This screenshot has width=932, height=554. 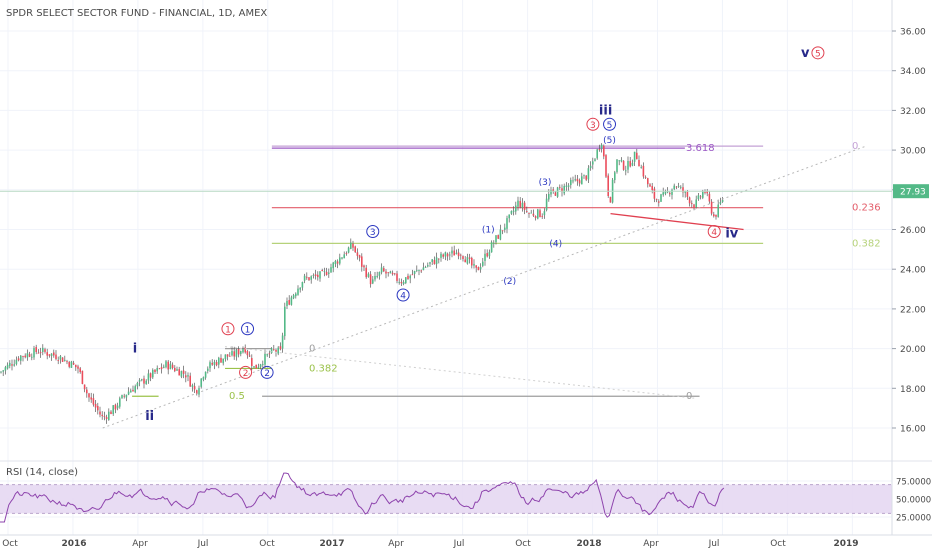 What do you see at coordinates (267, 374) in the screenshot?
I see `wave-label: 2` at bounding box center [267, 374].